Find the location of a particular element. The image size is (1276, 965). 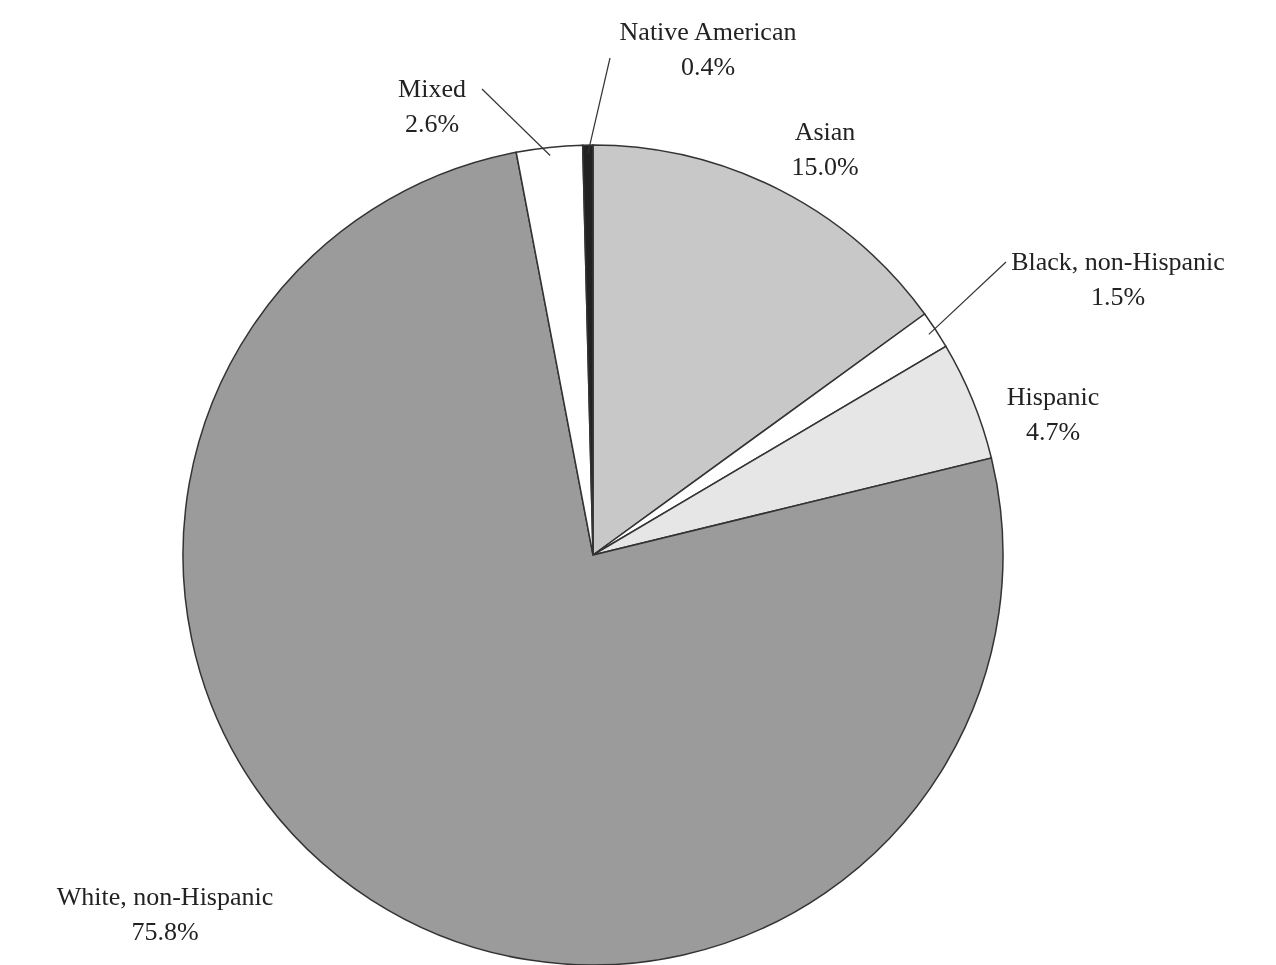

slice-label: Hispanic is located at coordinates (1053, 396).